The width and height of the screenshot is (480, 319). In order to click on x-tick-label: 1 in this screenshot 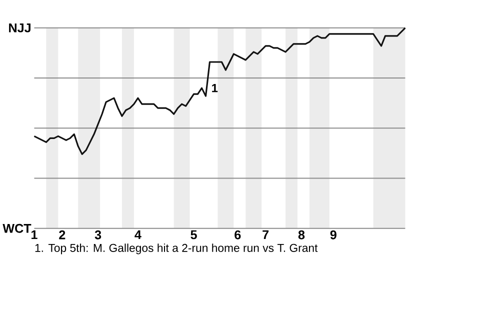, I will do `click(35, 234)`.